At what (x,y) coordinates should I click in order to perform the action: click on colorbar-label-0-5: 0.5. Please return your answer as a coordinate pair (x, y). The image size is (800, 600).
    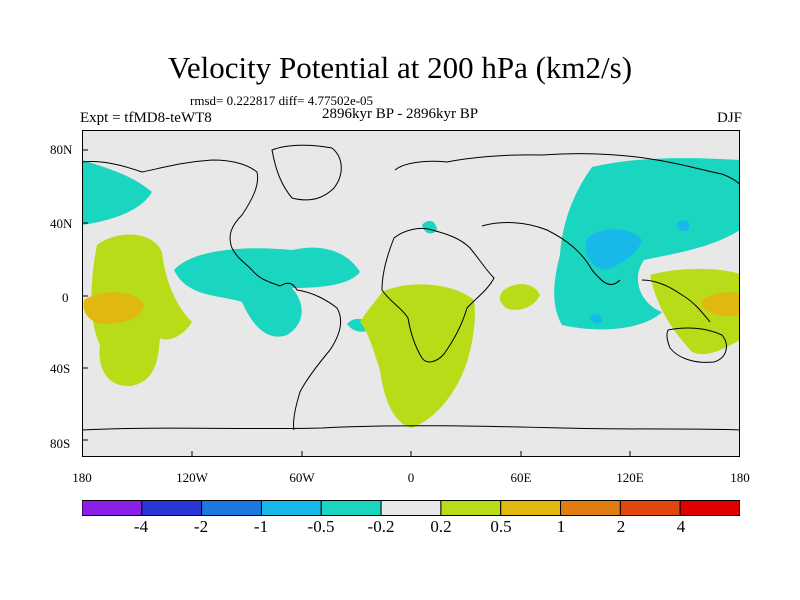
    Looking at the image, I should click on (501, 526).